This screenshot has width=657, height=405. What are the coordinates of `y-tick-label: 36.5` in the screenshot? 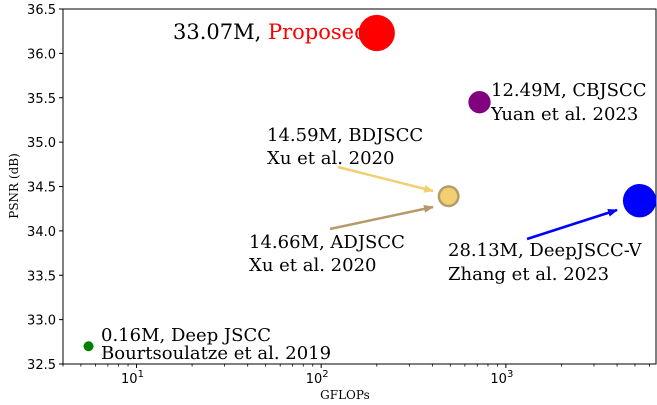 It's located at (41, 10).